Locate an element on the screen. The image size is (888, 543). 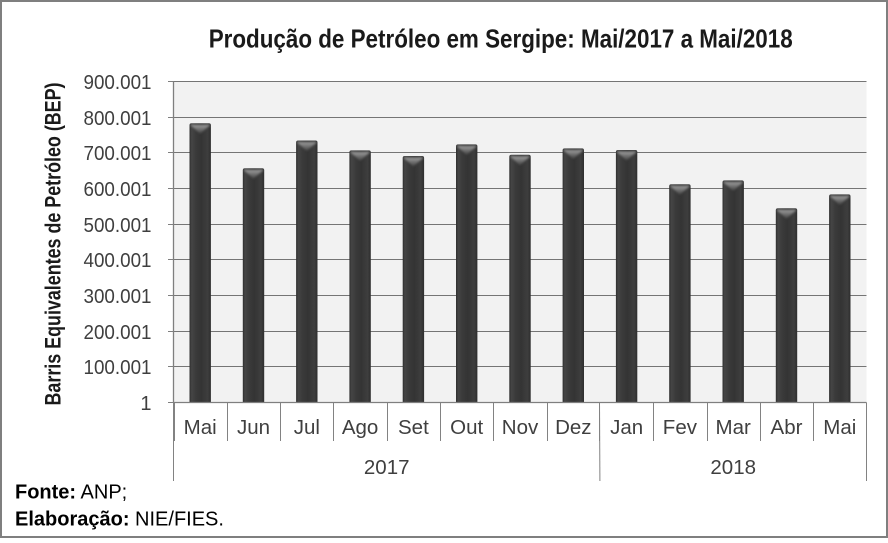
svg-text: 300.001 is located at coordinates (118, 297).